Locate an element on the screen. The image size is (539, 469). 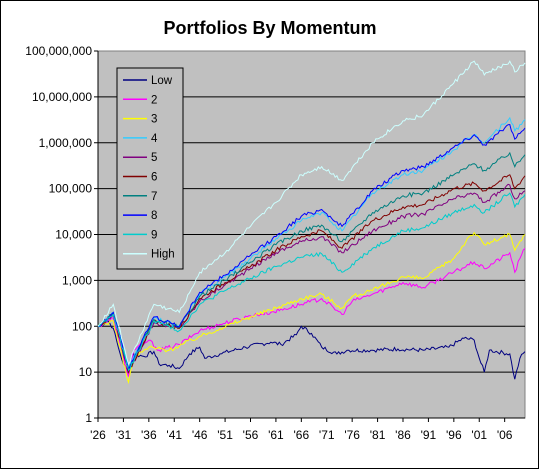
legend-box is located at coordinates (150, 168).